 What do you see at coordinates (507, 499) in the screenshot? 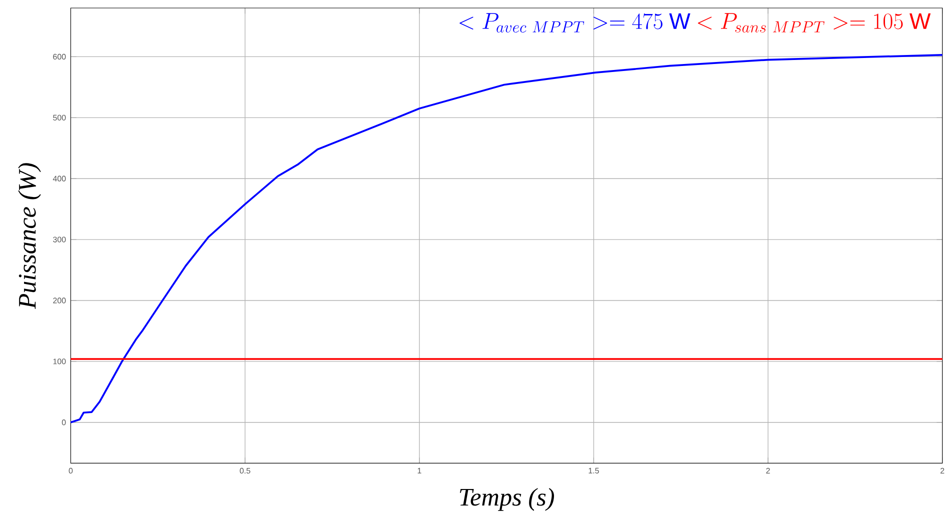
I see `x-axis-title: Temps (s)` at bounding box center [507, 499].